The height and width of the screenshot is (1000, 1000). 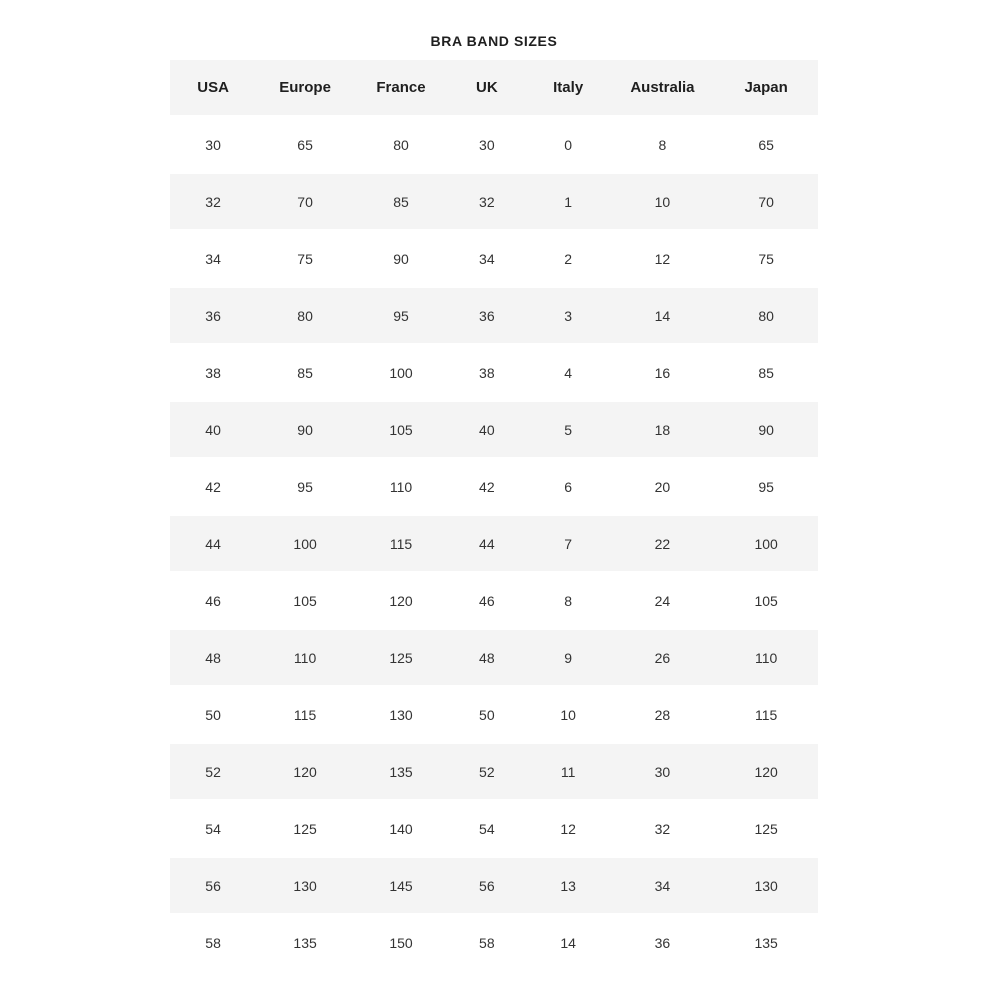 What do you see at coordinates (305, 657) in the screenshot?
I see `table-cell-europe: 110` at bounding box center [305, 657].